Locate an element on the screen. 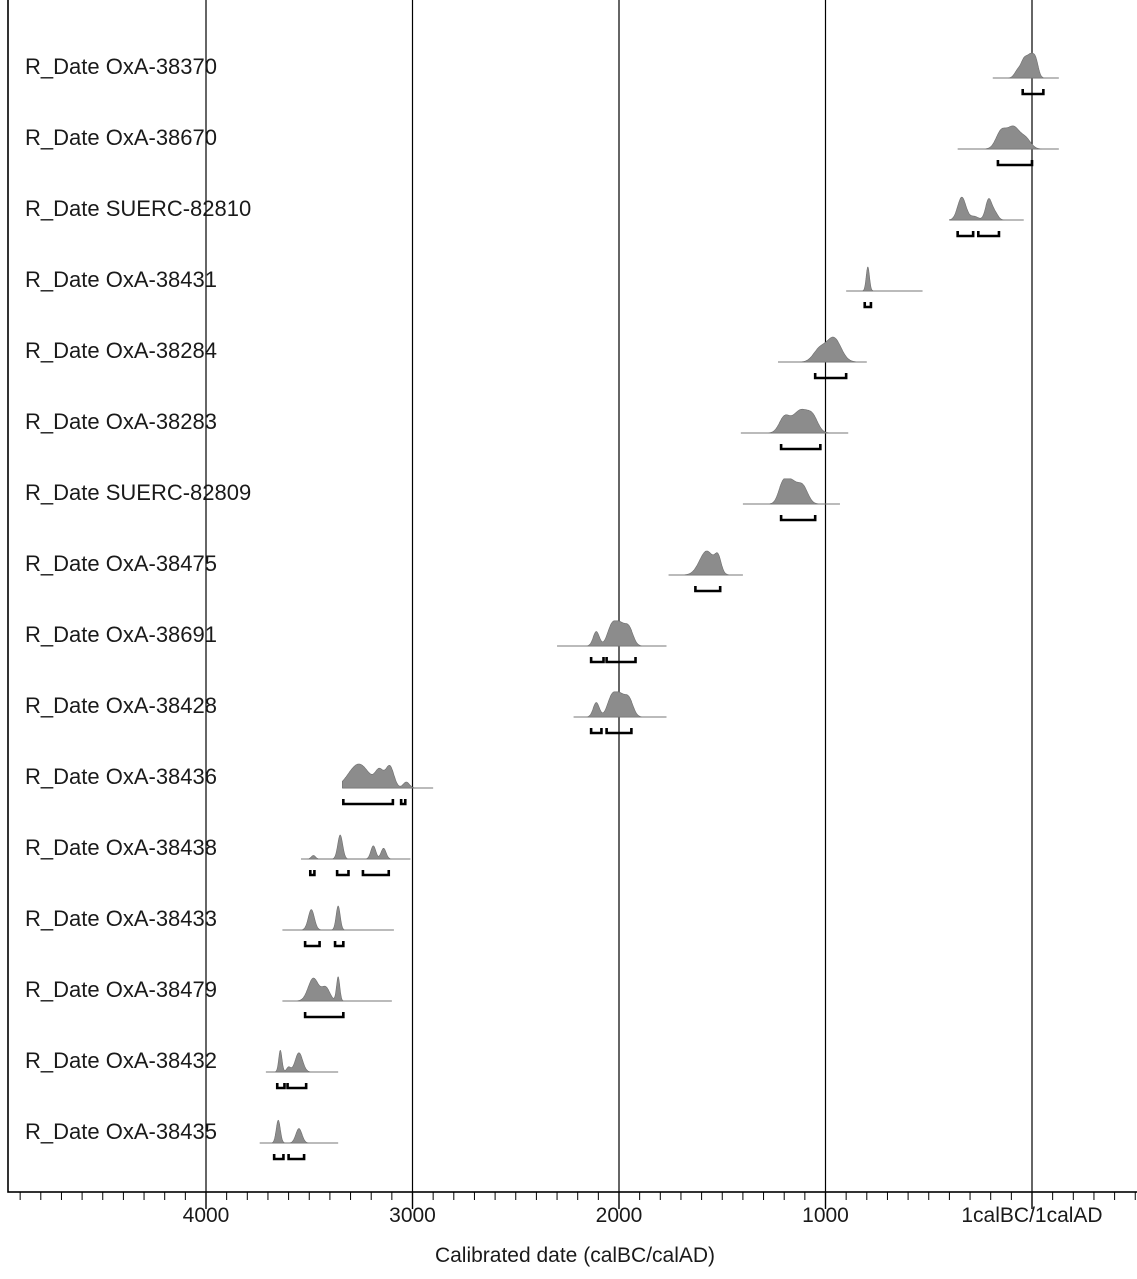 The height and width of the screenshot is (1279, 1137). x-axis: 4000 3000 2000 1000 1calBC/1calAD is located at coordinates (577, 1209).